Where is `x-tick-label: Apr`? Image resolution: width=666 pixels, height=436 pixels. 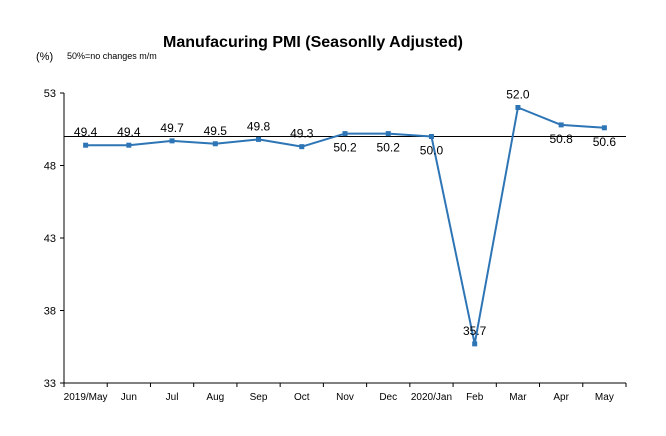 x-tick-label: Apr is located at coordinates (561, 397).